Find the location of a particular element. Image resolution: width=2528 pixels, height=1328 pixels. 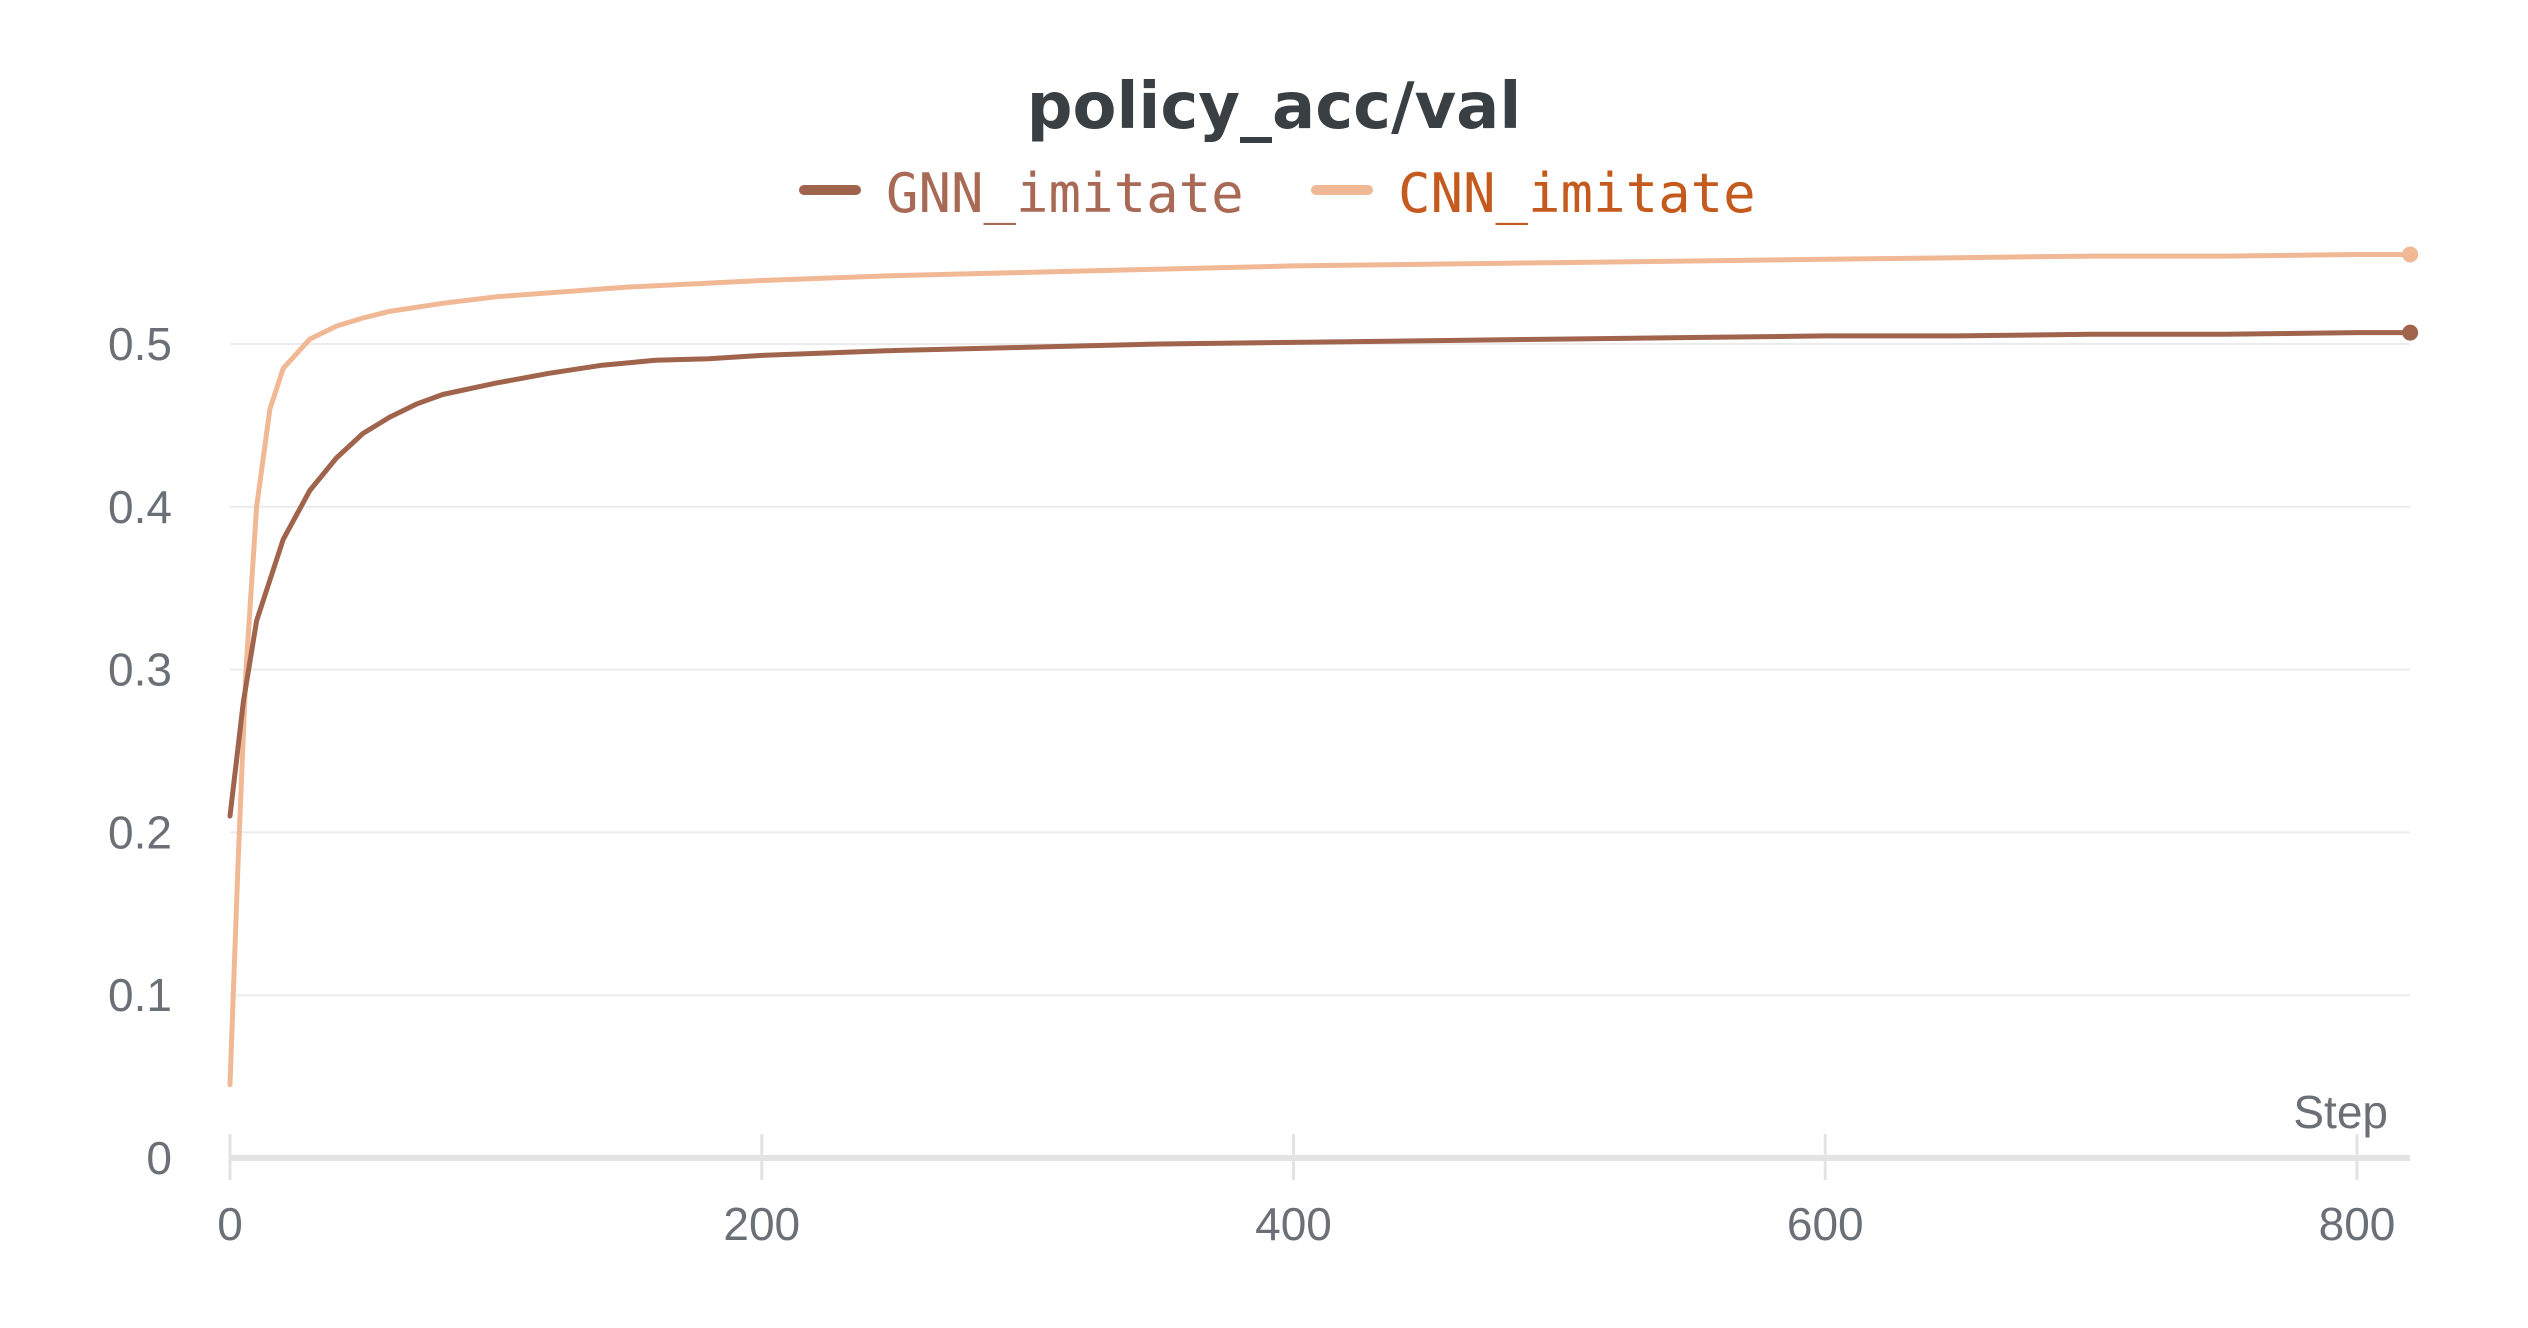

chart-title: policy_acc/val is located at coordinates (1274, 107).